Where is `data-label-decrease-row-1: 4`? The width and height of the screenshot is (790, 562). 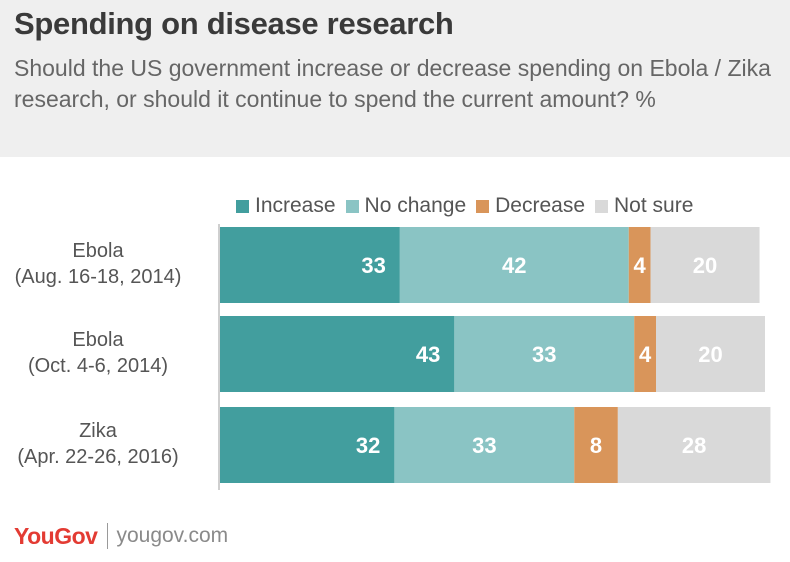 data-label-decrease-row-1: 4 is located at coordinates (640, 265).